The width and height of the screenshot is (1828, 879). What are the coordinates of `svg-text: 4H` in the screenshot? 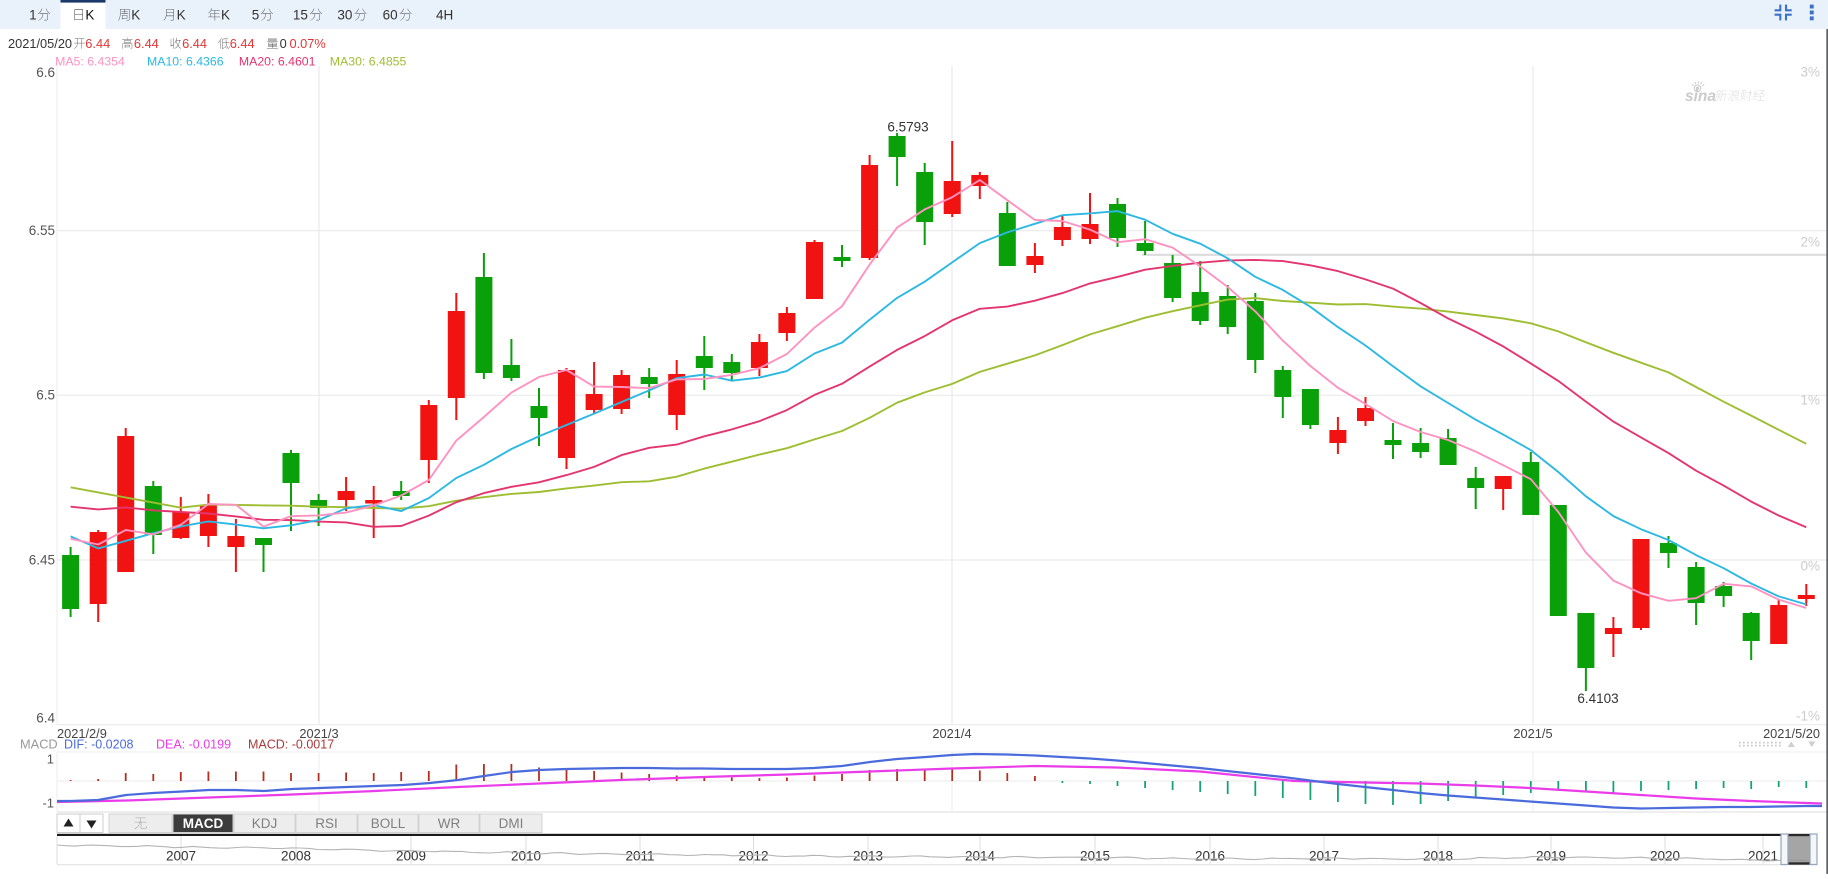 It's located at (444, 15).